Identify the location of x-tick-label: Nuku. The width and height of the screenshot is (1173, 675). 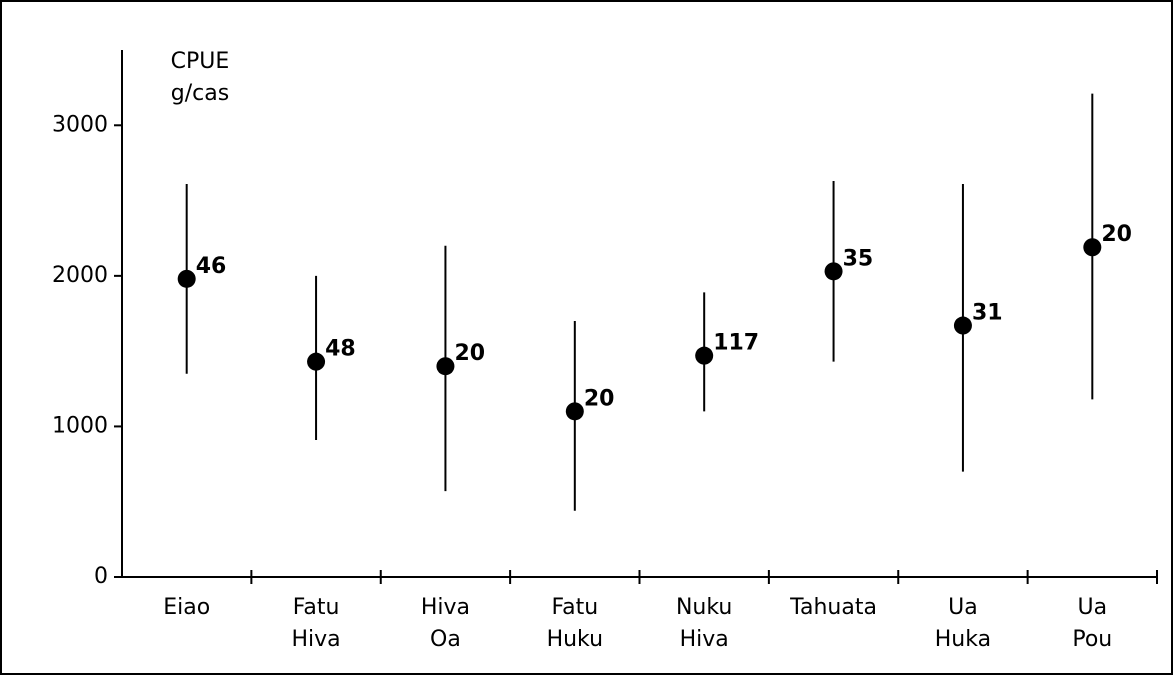
(704, 607).